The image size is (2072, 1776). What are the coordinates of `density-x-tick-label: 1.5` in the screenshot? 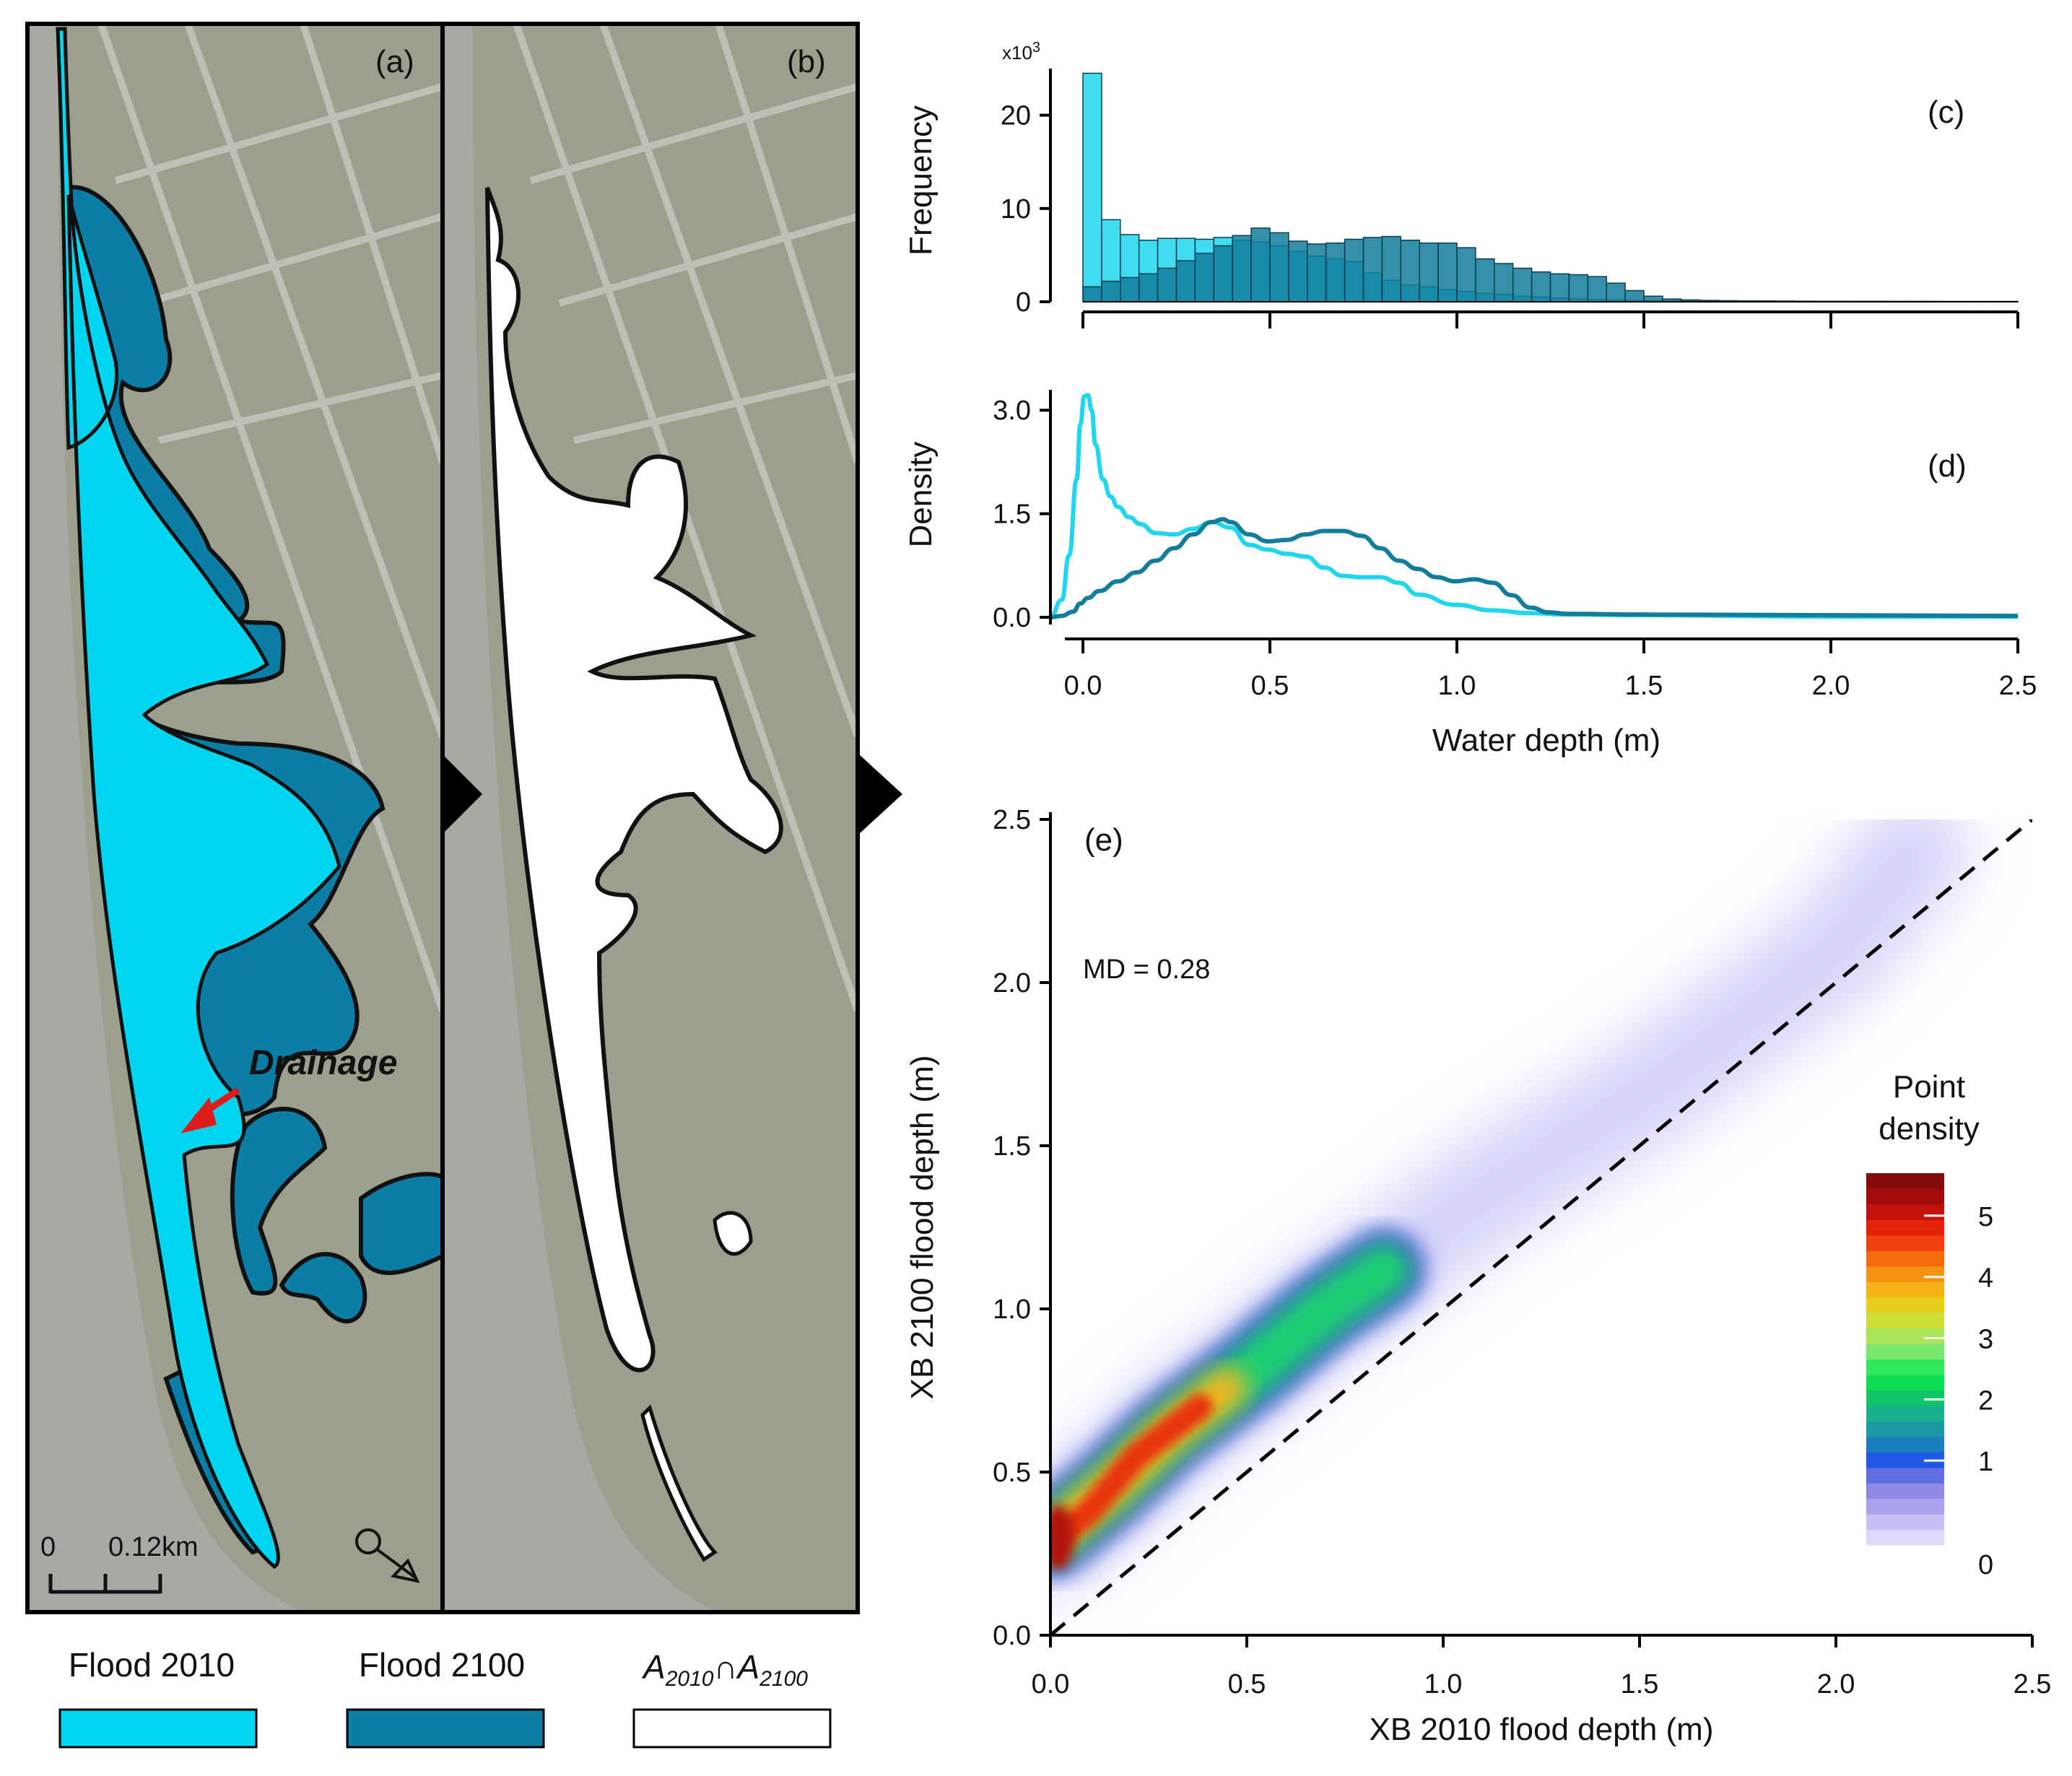 It's located at (1644, 686).